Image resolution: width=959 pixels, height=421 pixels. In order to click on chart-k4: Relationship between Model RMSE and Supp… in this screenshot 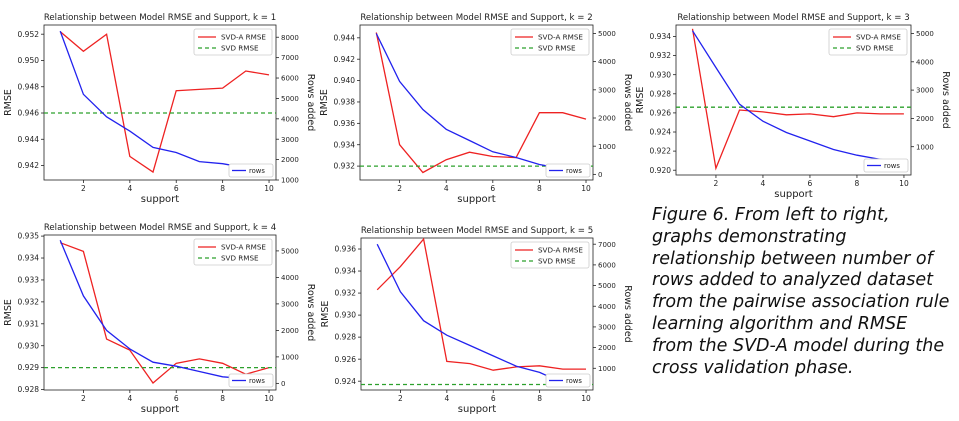, I will do `click(159, 319)`.